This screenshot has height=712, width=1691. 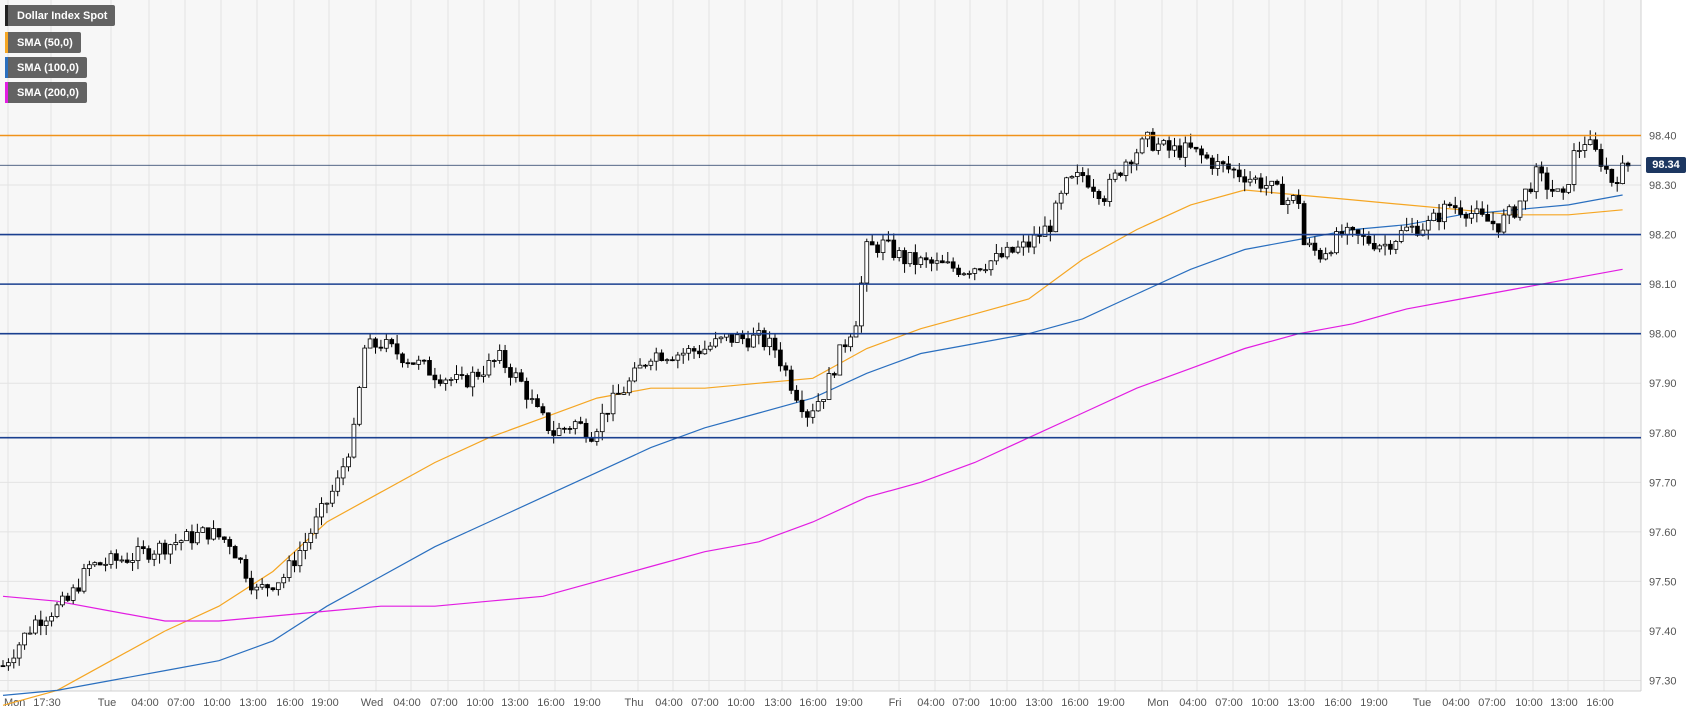 I want to click on legend-instrument-label: Dollar Index Spot, so click(x=62, y=15).